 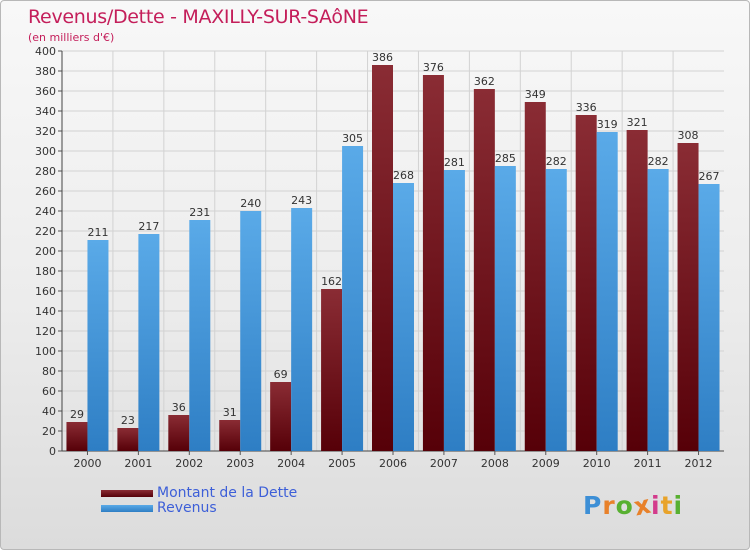 What do you see at coordinates (45, 131) in the screenshot?
I see `y-tick-label: 320` at bounding box center [45, 131].